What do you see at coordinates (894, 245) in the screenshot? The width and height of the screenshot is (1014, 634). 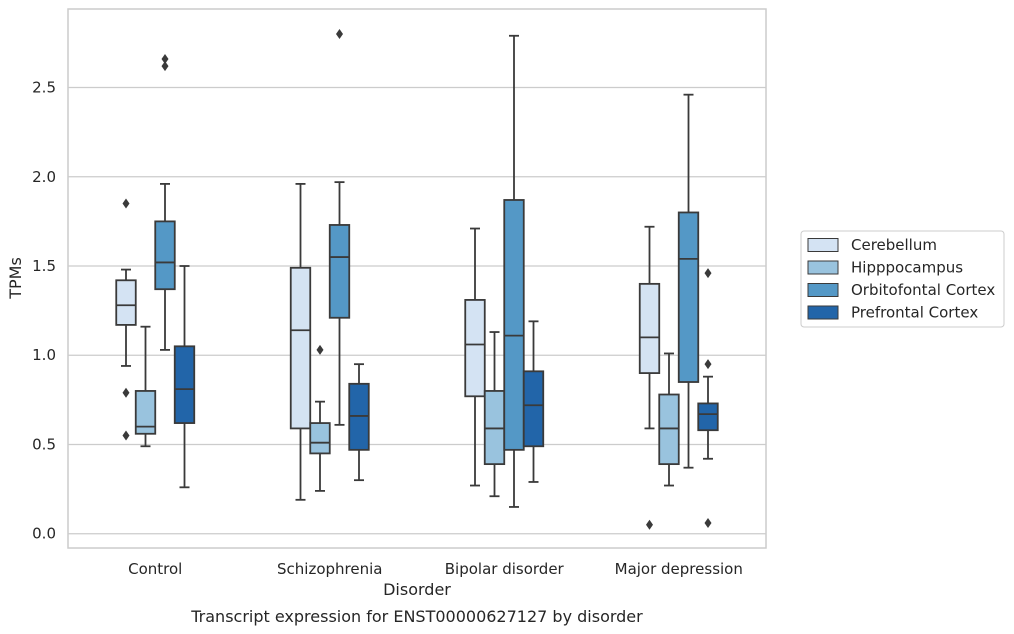 I see `legend-label: Cerebellum` at bounding box center [894, 245].